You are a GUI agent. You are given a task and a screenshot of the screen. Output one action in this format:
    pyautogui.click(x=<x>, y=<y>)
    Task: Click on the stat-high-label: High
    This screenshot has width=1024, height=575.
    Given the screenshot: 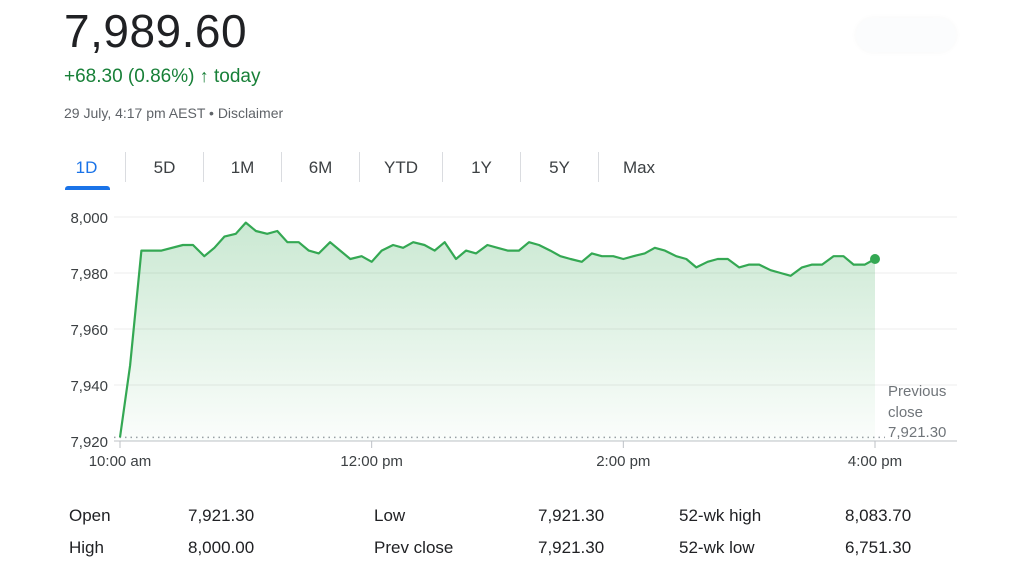 What is the action you would take?
    pyautogui.click(x=86, y=547)
    